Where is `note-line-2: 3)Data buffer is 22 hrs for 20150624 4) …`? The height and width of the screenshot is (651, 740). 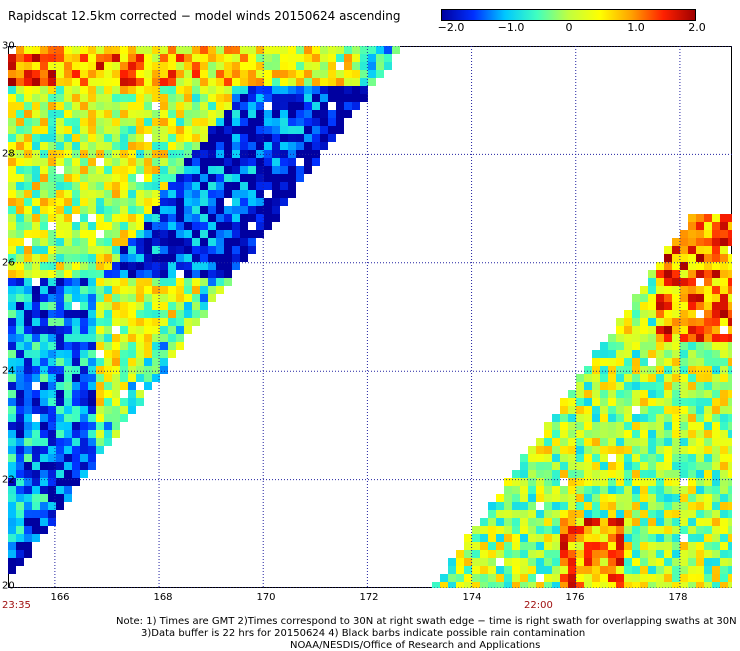
note-line-2: 3)Data buffer is 22 hrs for 20150624 4) … is located at coordinates (363, 633).